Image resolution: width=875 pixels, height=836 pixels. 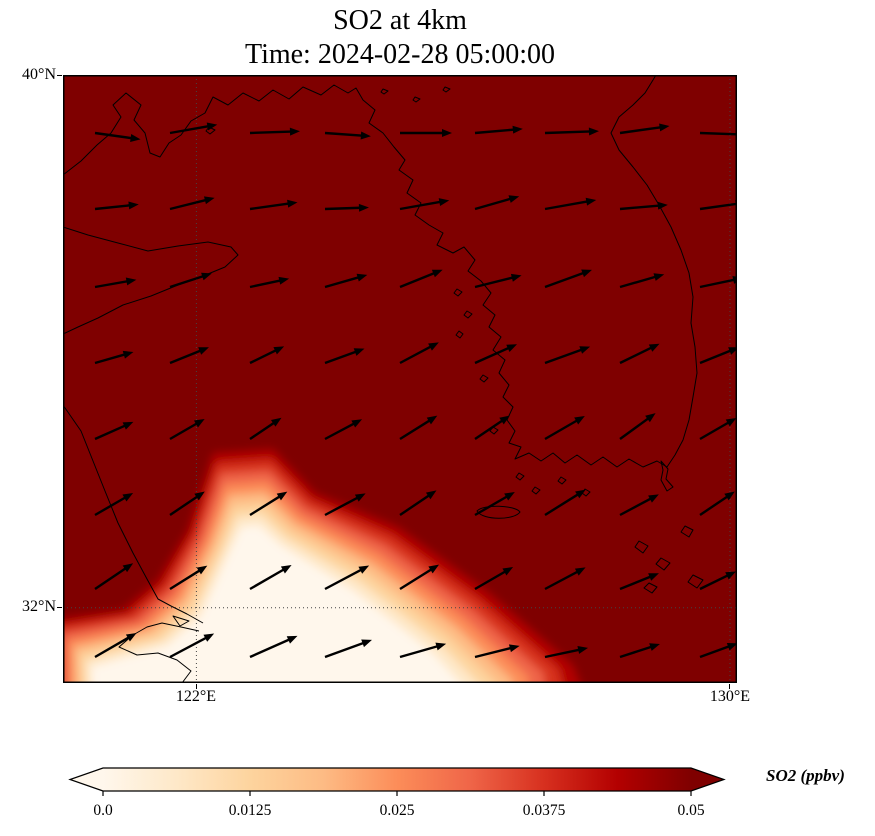 What do you see at coordinates (397, 779) in the screenshot?
I see `colorbar-gradient-bar` at bounding box center [397, 779].